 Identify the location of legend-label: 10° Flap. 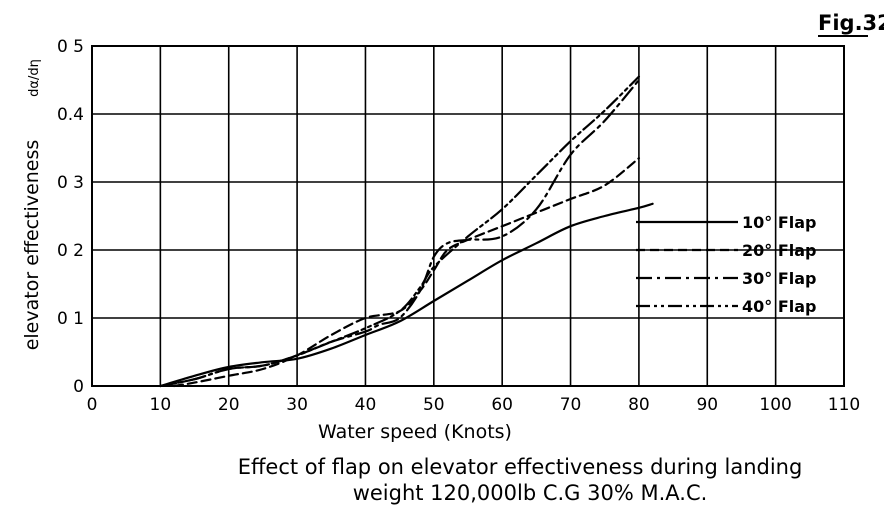
(779, 222).